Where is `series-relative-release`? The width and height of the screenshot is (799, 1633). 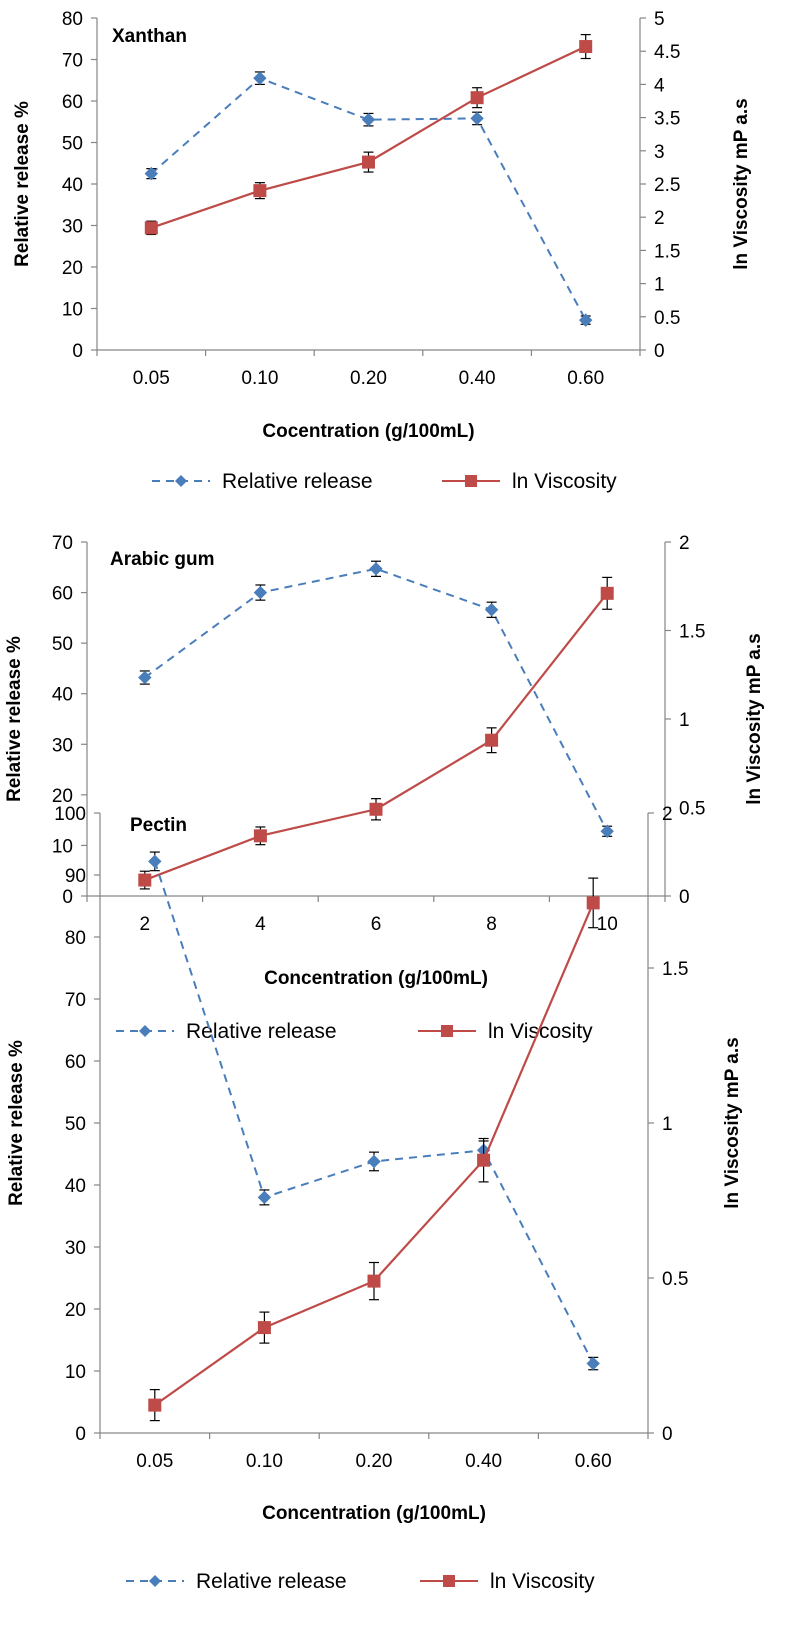
series-relative-release is located at coordinates (368, 199).